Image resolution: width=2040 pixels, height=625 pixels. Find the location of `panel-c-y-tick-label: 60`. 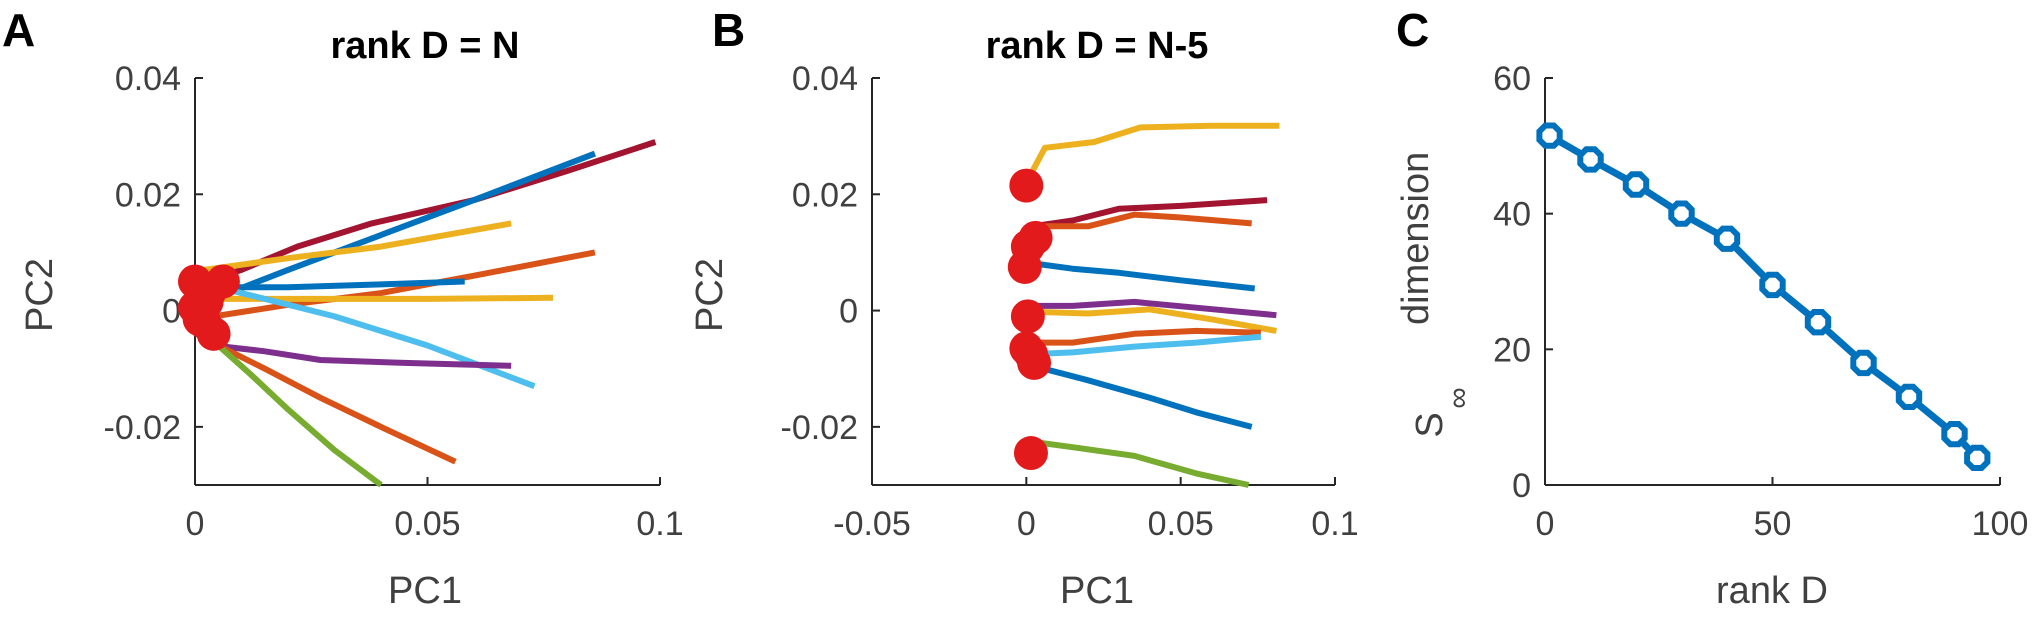

panel-c-y-tick-label: 60 is located at coordinates (1512, 79).